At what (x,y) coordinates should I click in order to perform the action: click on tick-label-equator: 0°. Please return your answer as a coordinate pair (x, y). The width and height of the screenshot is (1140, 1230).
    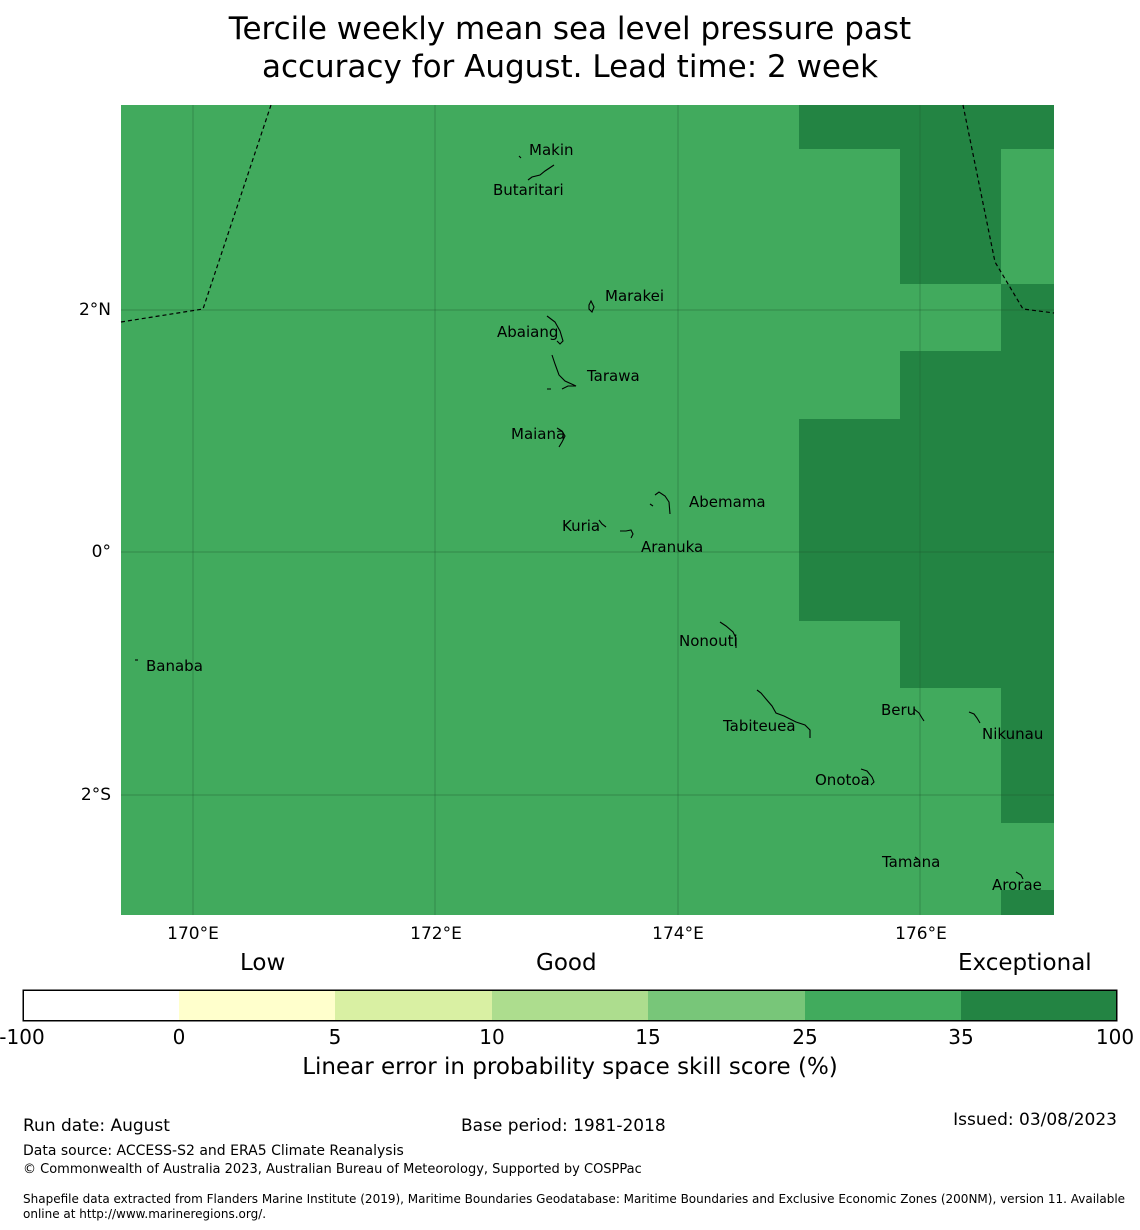
    Looking at the image, I should click on (101, 552).